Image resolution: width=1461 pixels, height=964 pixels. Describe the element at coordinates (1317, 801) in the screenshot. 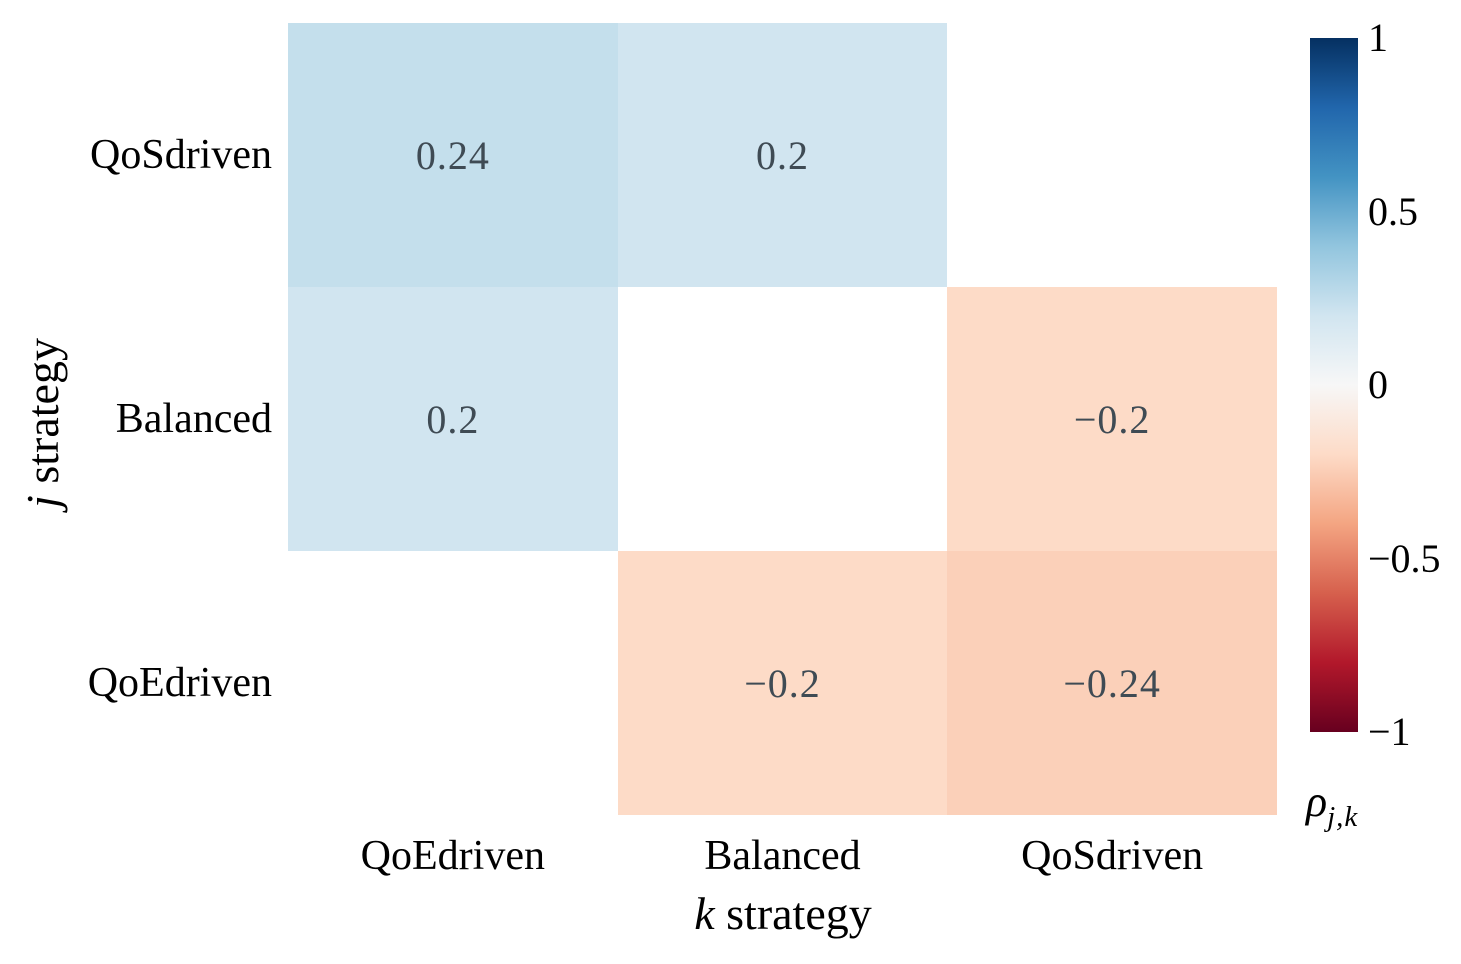

I see `rho-symbol: ρ` at that location.